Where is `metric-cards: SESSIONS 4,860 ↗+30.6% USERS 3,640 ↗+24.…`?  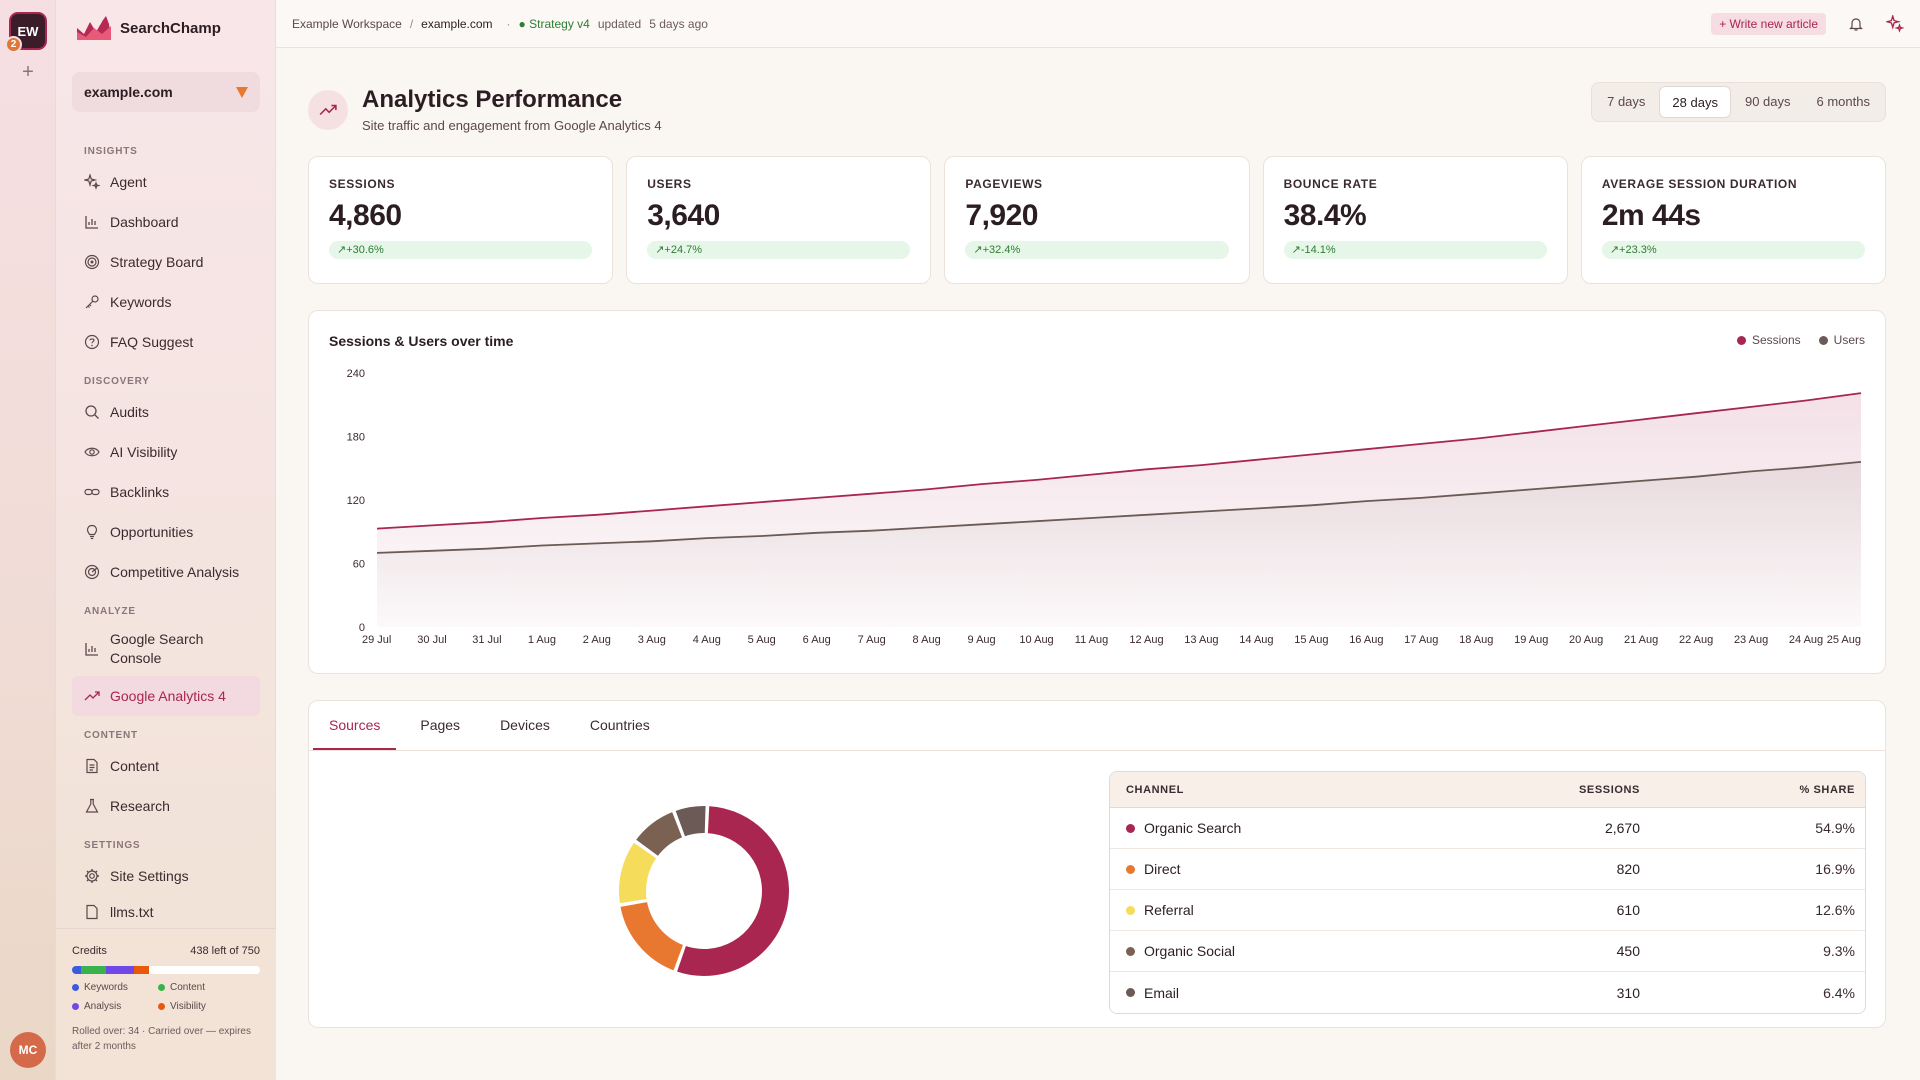 metric-cards: SESSIONS 4,860 ↗+30.6% USERS 3,640 ↗+24.… is located at coordinates (1097, 220).